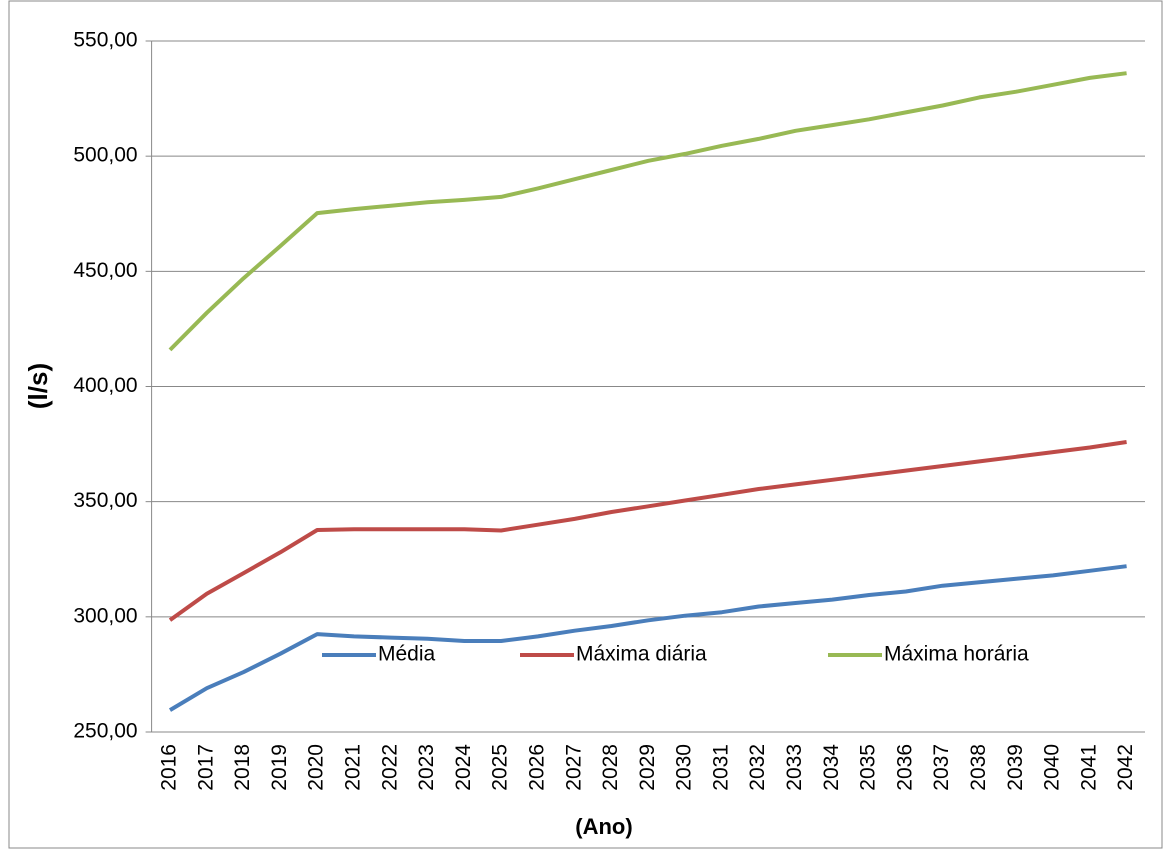 The height and width of the screenshot is (849, 1163). What do you see at coordinates (389, 767) in the screenshot?
I see `x-tick-label: 2022` at bounding box center [389, 767].